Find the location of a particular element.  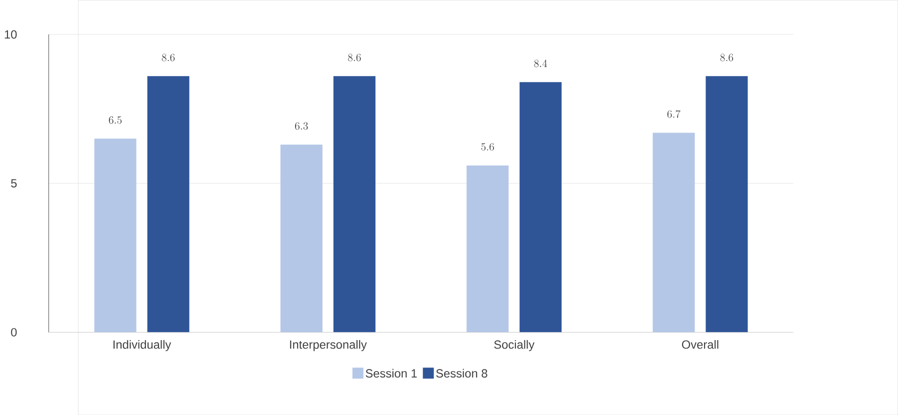

y-tick-label: 10 is located at coordinates (10, 34).